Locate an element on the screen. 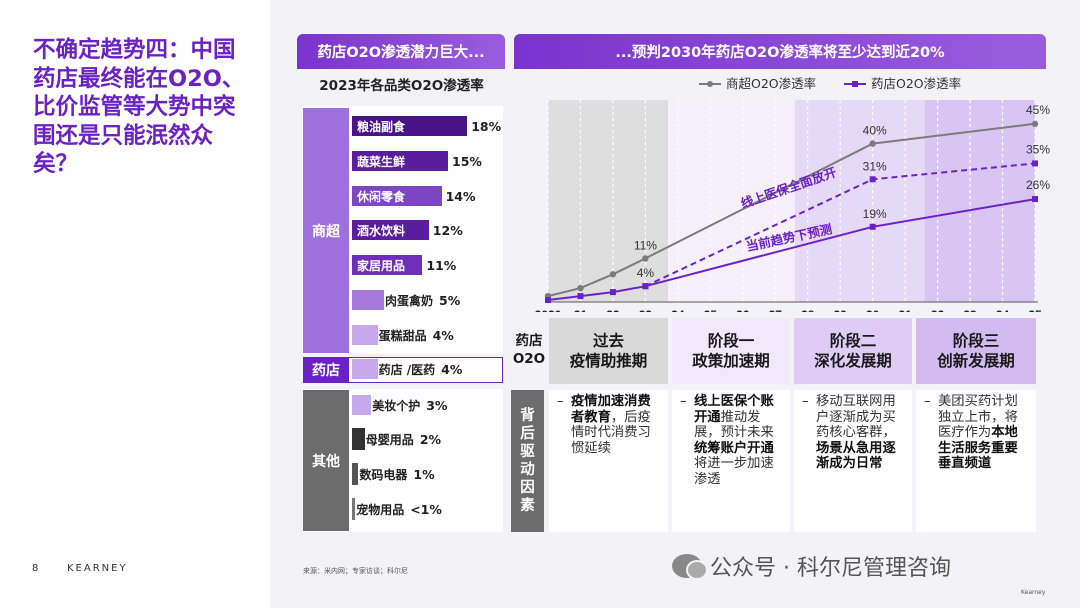 The width and height of the screenshot is (1080, 608). bar: 蔬菜生鲜 is located at coordinates (400, 161).